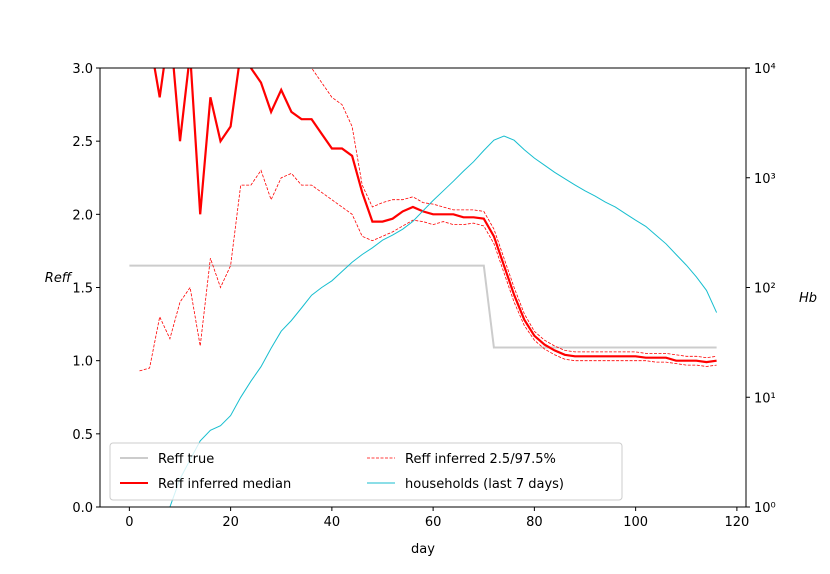  What do you see at coordinates (765, 289) in the screenshot?
I see `y2-tick-label: 10²` at bounding box center [765, 289].